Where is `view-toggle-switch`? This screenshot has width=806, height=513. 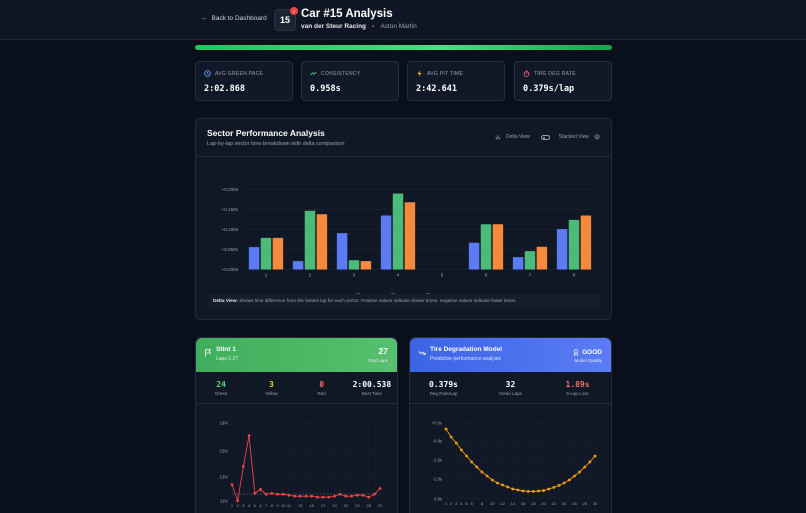
view-toggle-switch is located at coordinates (545, 137).